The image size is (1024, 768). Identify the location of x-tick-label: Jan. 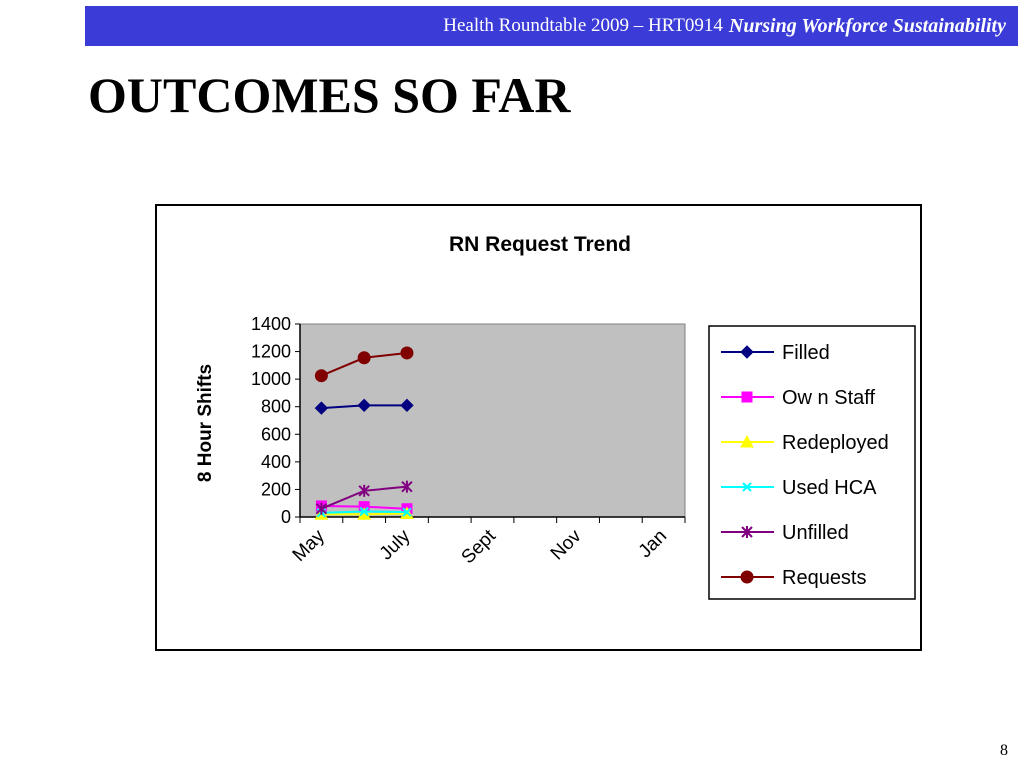
(653, 544).